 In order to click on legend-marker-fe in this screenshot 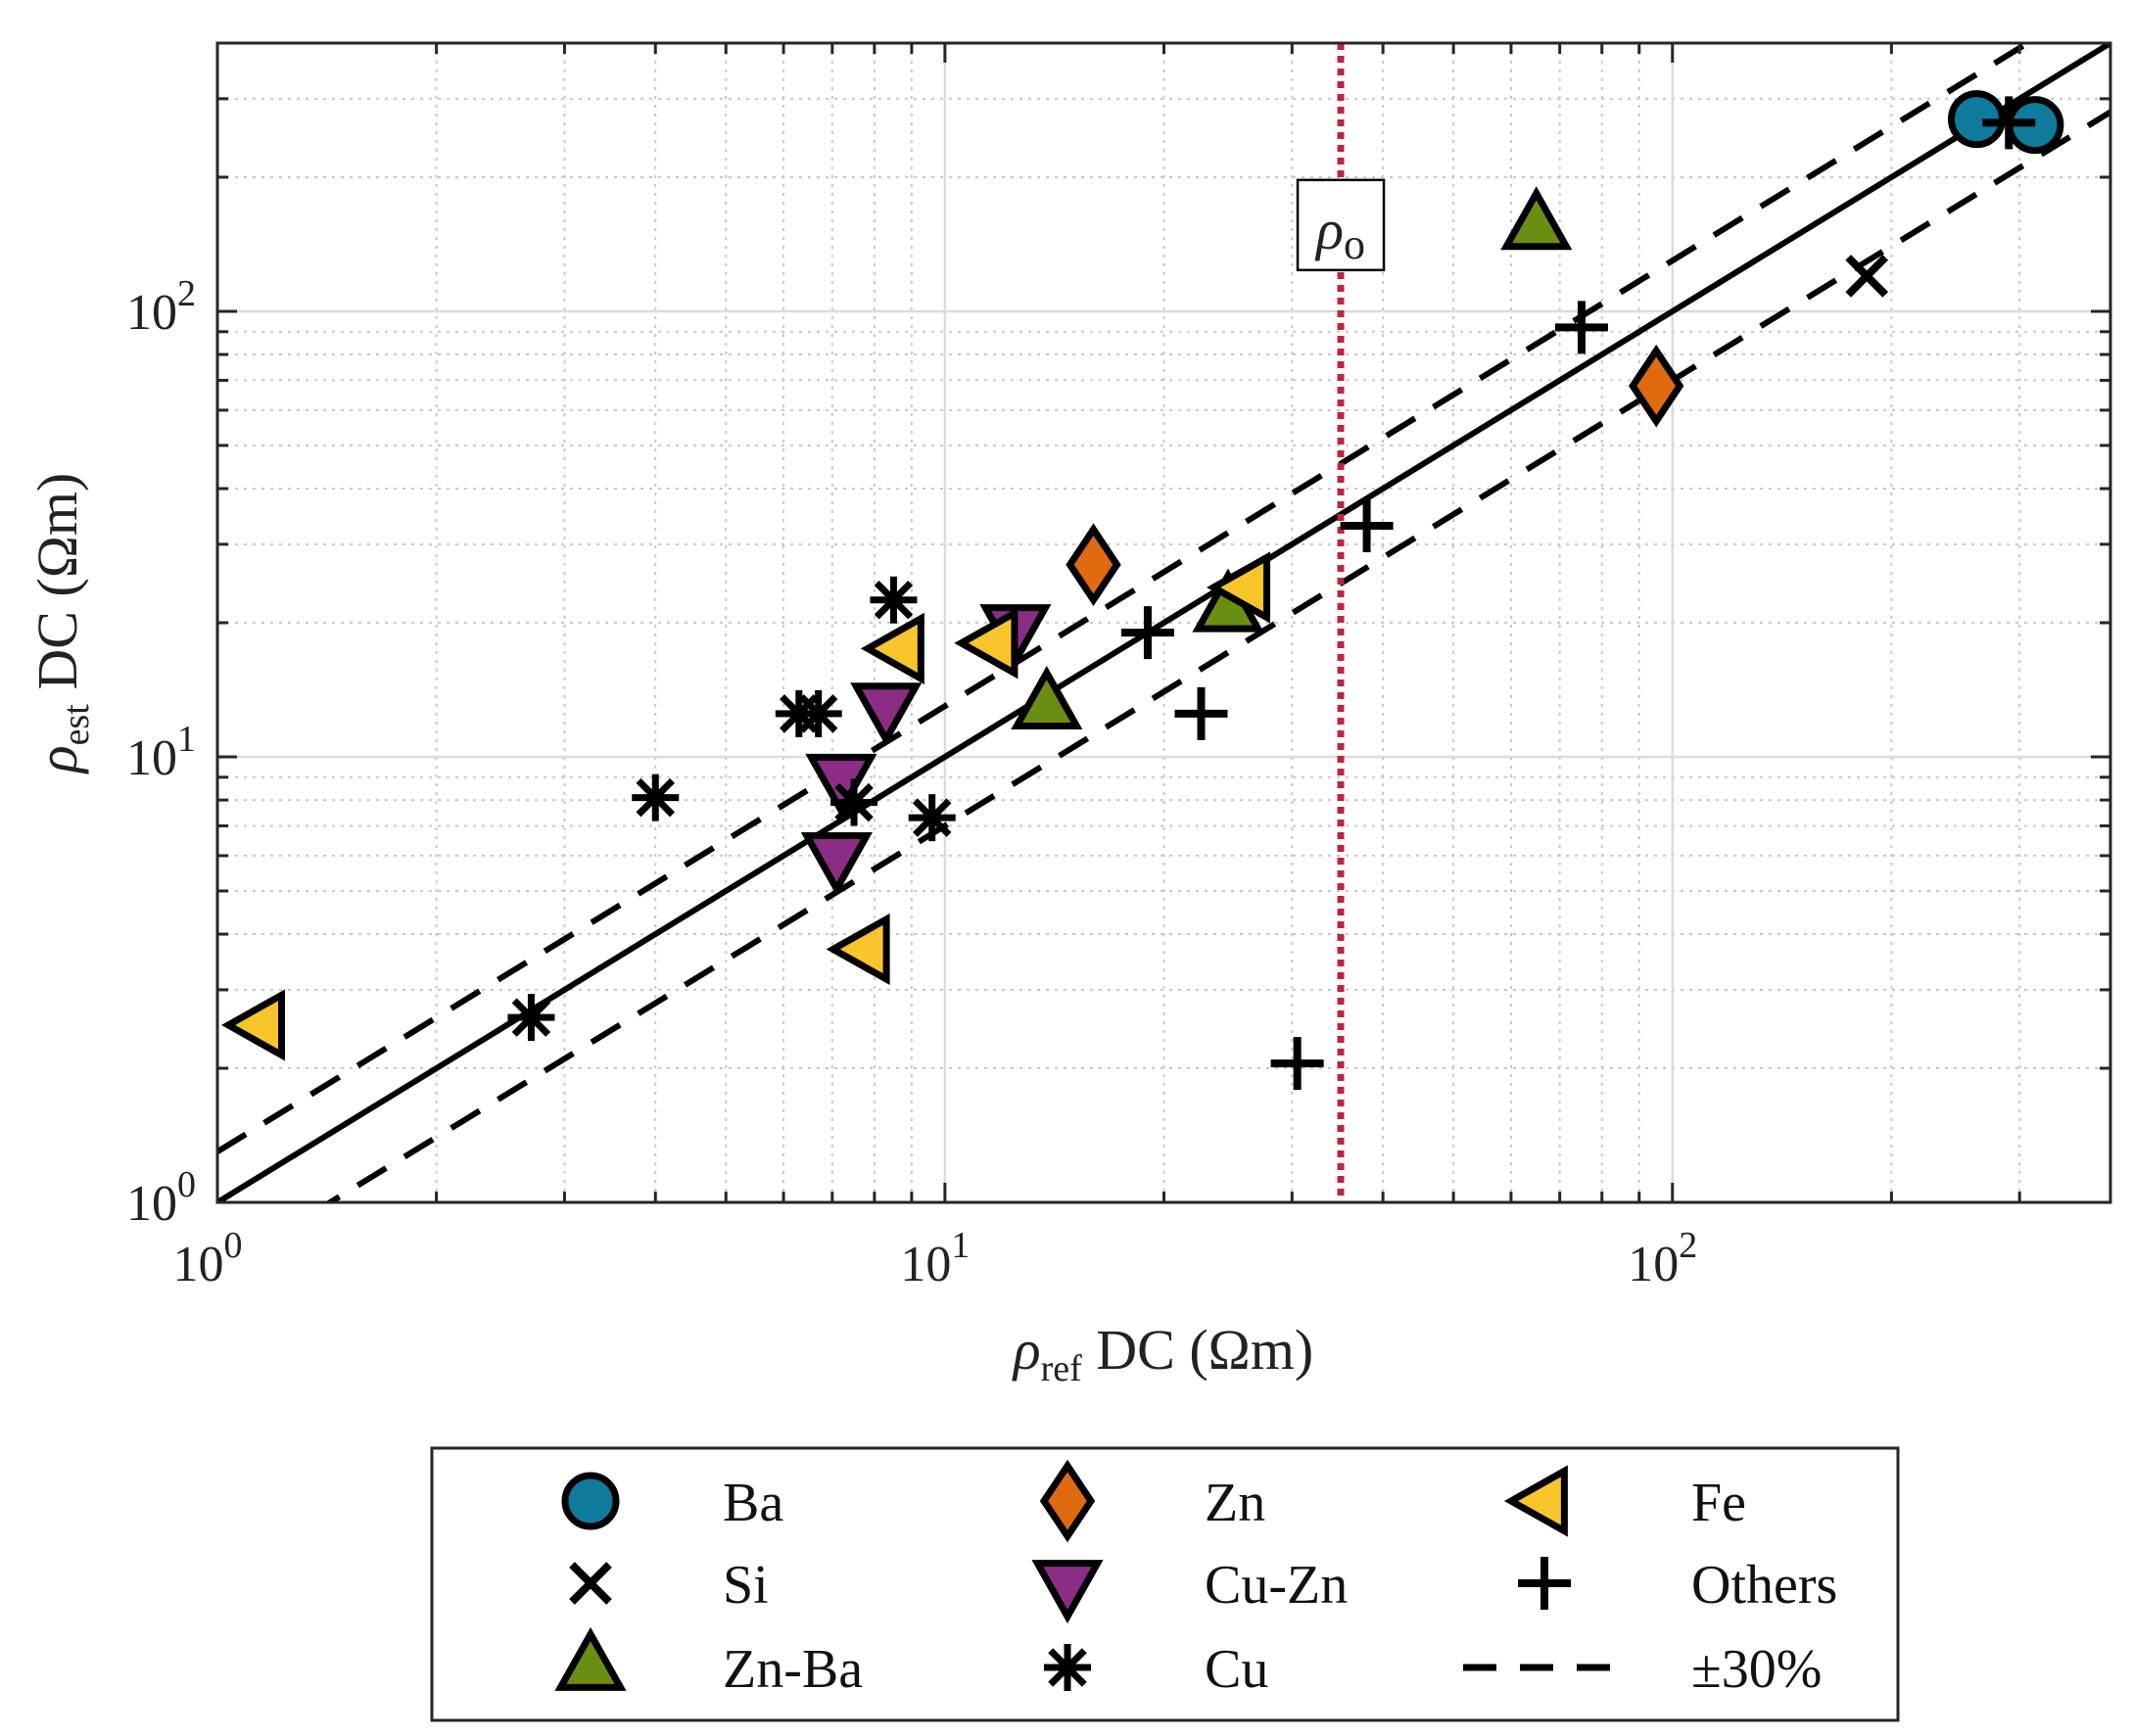, I will do `click(1535, 1501)`.